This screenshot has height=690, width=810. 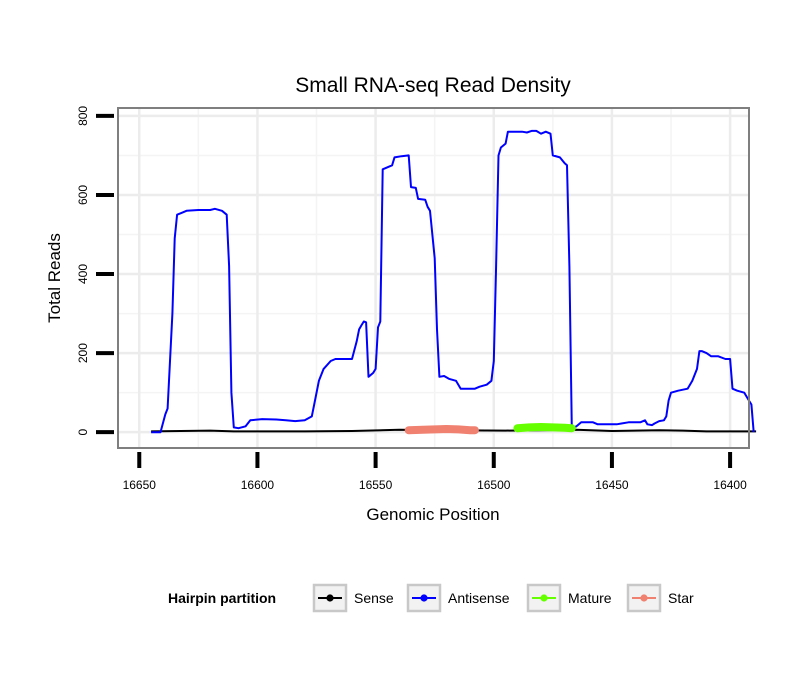 I want to click on series-line-mature, so click(x=544, y=428).